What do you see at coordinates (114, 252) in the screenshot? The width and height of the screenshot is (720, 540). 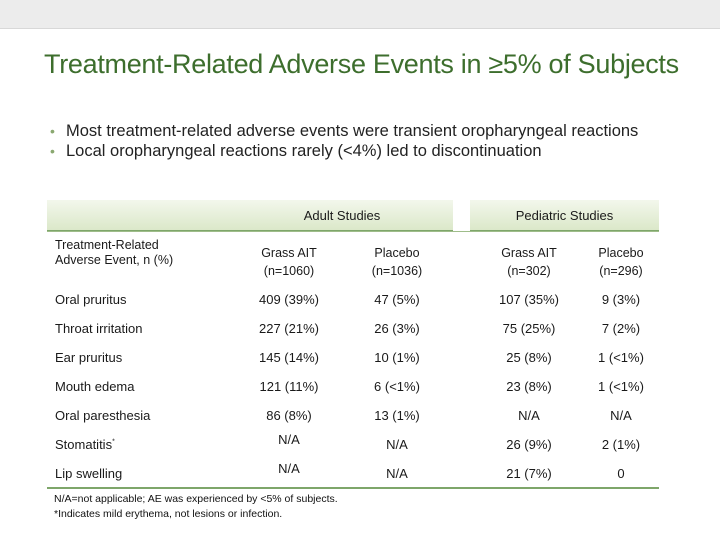 I see `row-header-label: Treatment-Related Adverse Event, n (%)` at bounding box center [114, 252].